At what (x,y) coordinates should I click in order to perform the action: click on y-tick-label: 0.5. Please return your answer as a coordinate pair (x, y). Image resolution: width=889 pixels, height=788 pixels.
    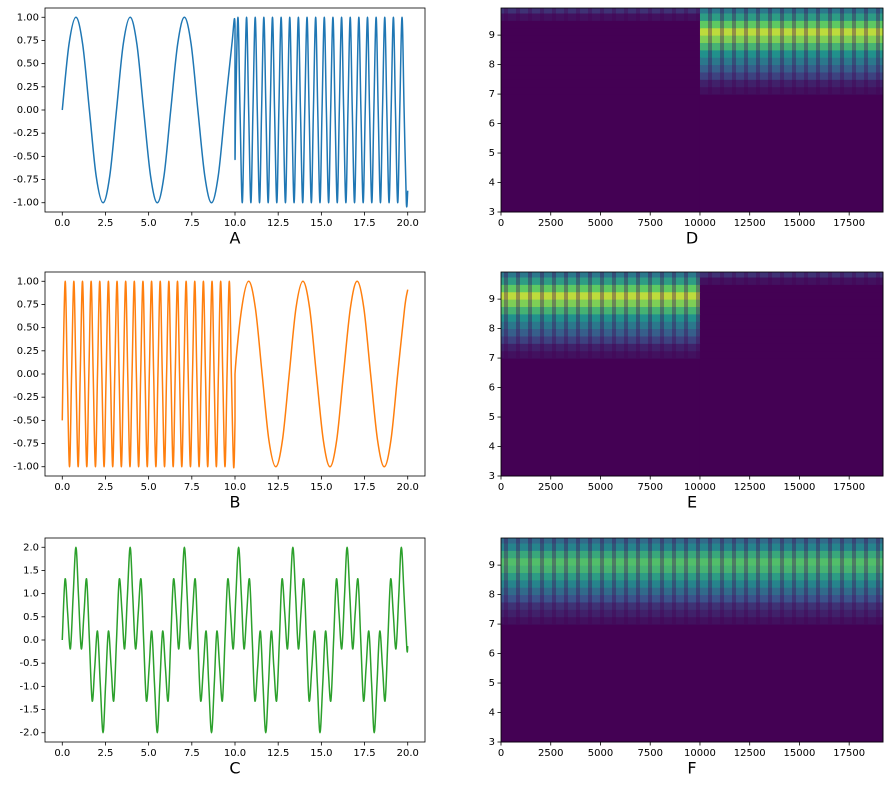
    Looking at the image, I should click on (31, 617).